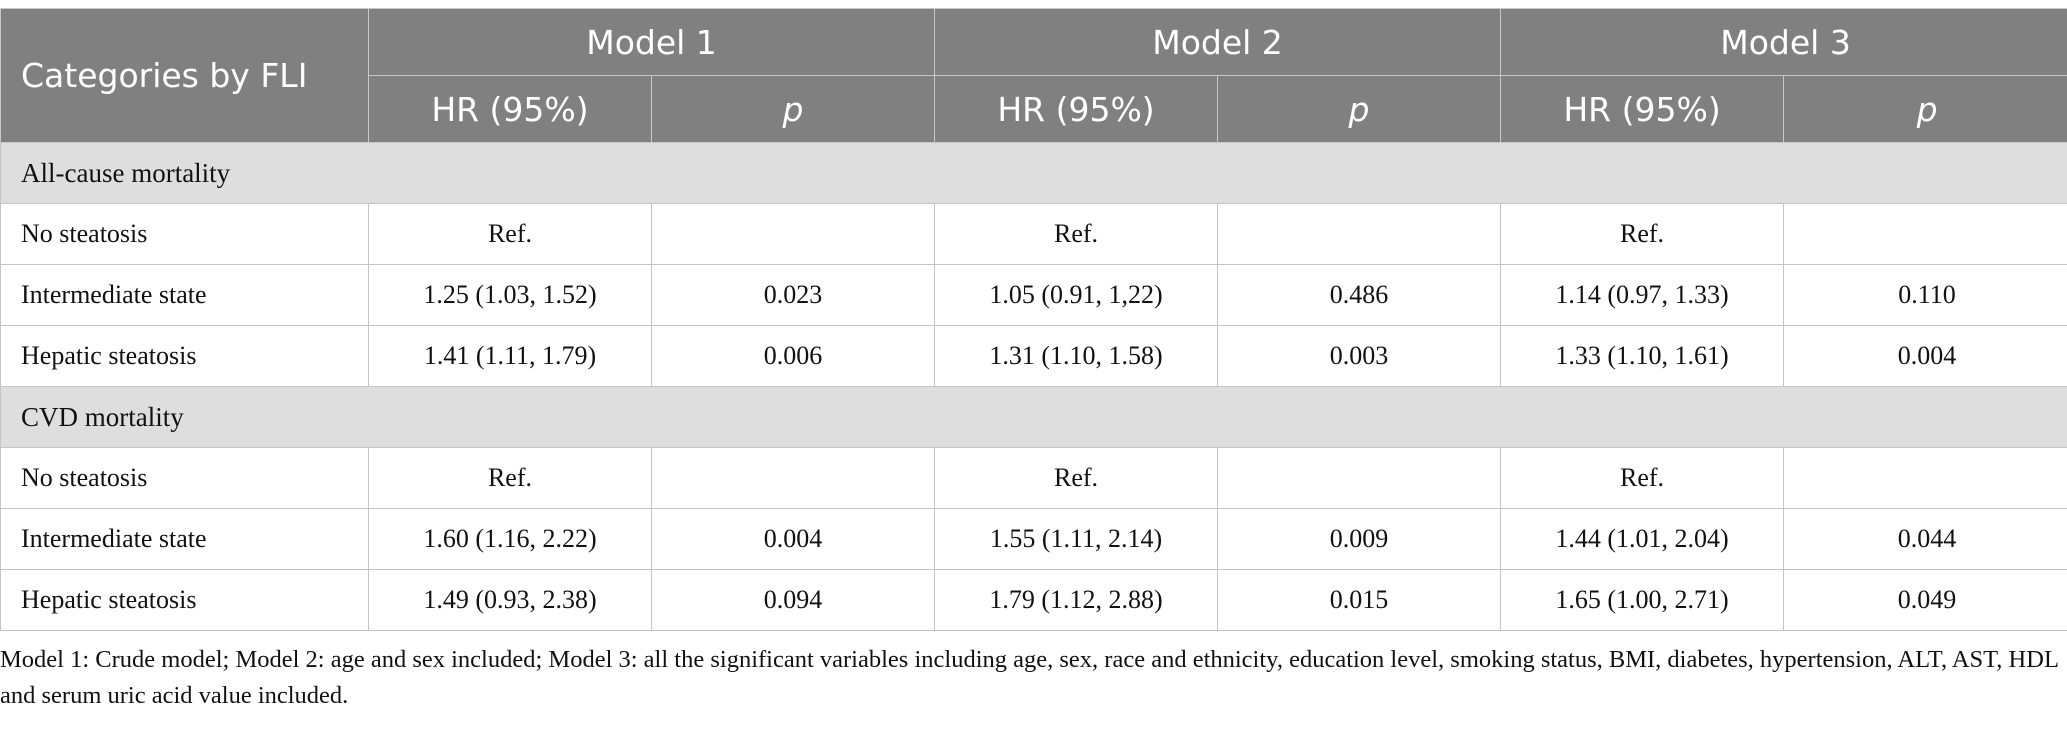 This screenshot has width=2067, height=730. Describe the element at coordinates (1359, 356) in the screenshot. I see `p-value-cell: 0.003` at that location.